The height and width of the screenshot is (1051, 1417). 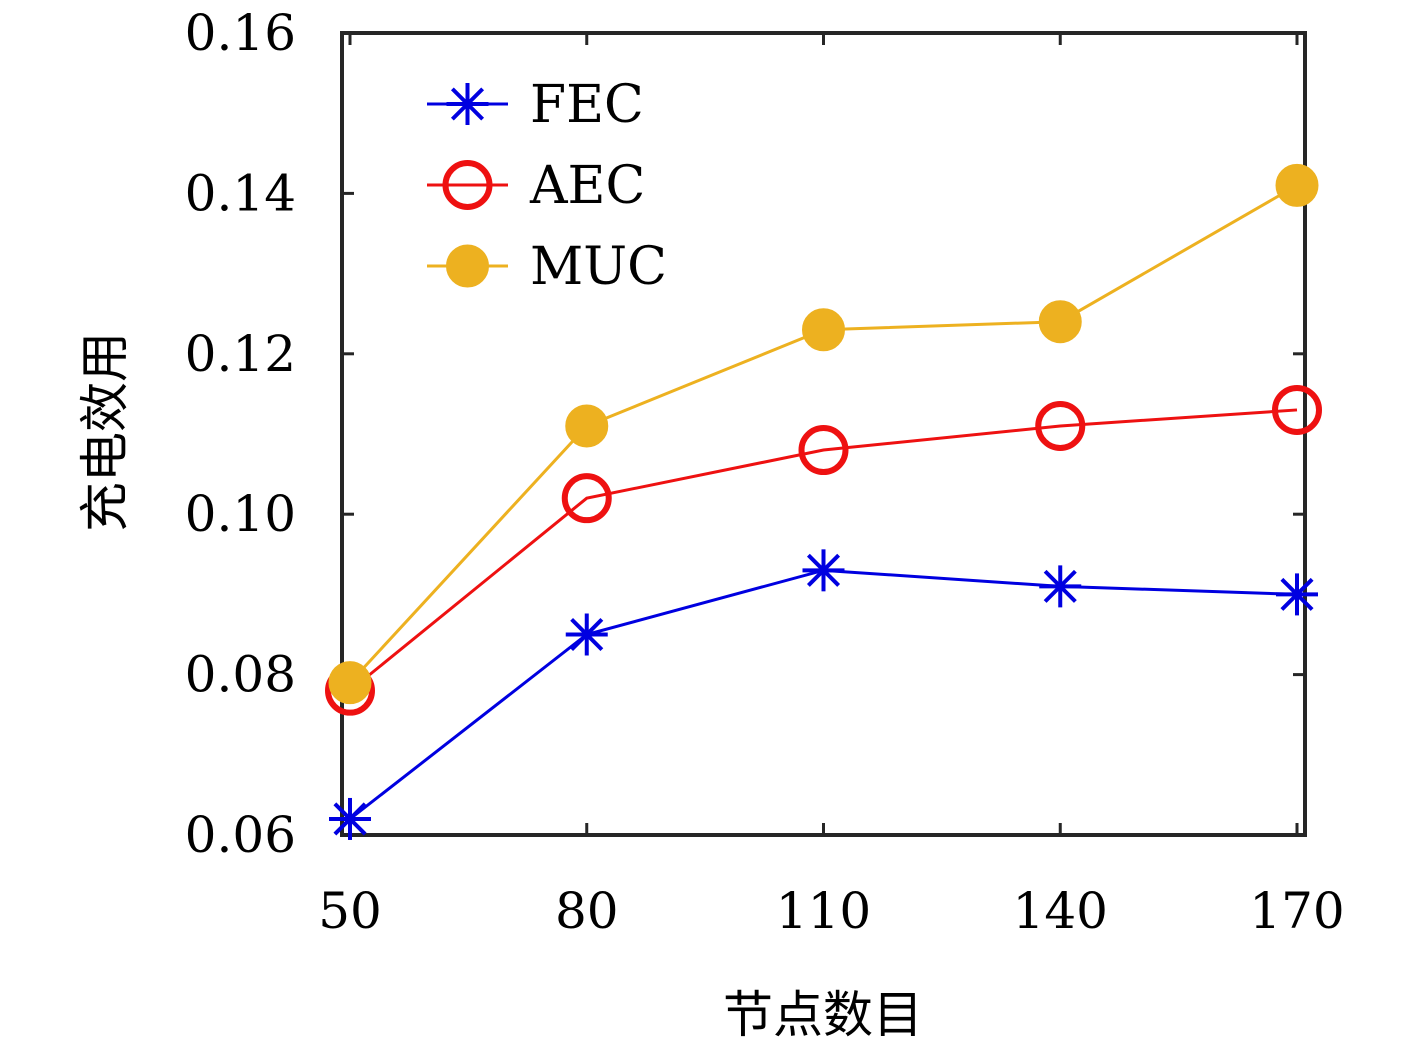 I want to click on y-tick-label: 0.06, so click(x=240, y=835).